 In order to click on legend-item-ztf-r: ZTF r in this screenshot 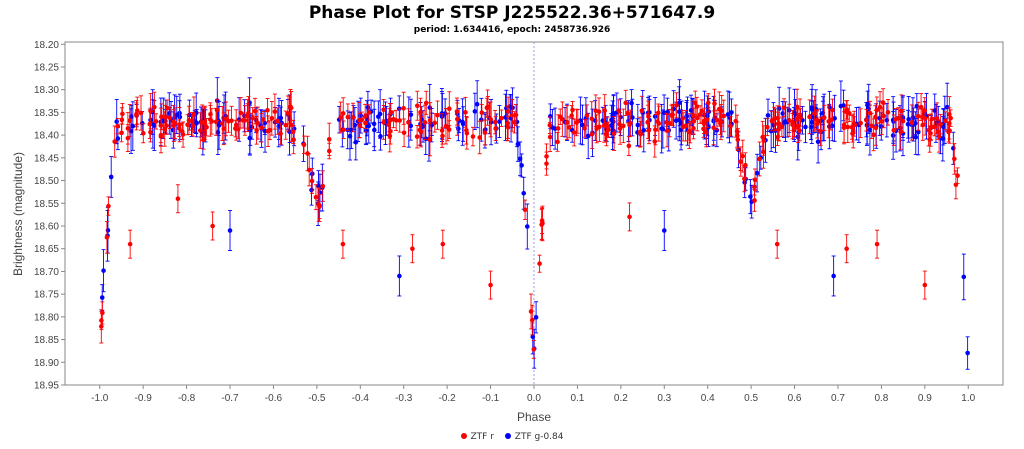, I will do `click(477, 437)`.